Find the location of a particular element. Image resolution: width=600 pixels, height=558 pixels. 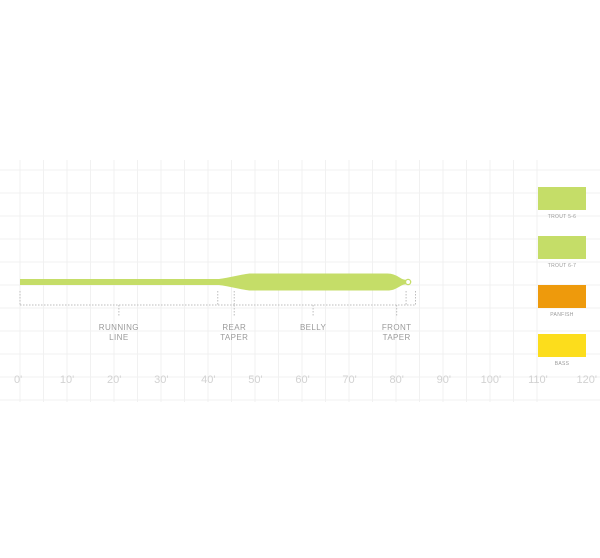

axis-tick-label: 10' is located at coordinates (67, 380).